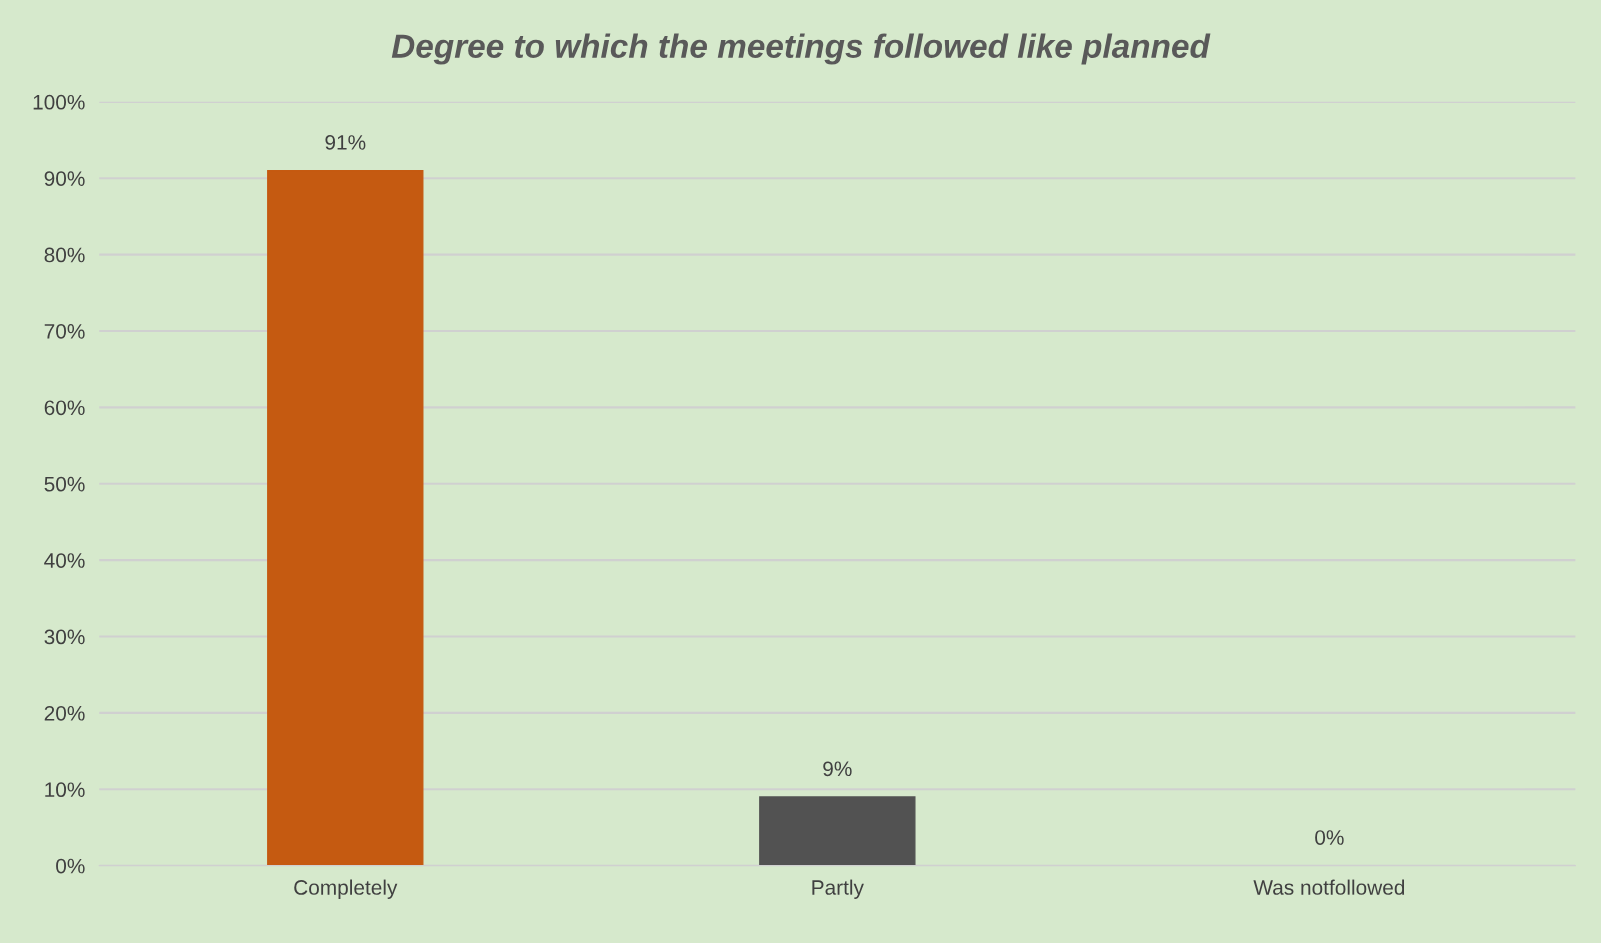  Describe the element at coordinates (801, 49) in the screenshot. I see `chart-title: Degree to which the meetings followed like planned` at that location.